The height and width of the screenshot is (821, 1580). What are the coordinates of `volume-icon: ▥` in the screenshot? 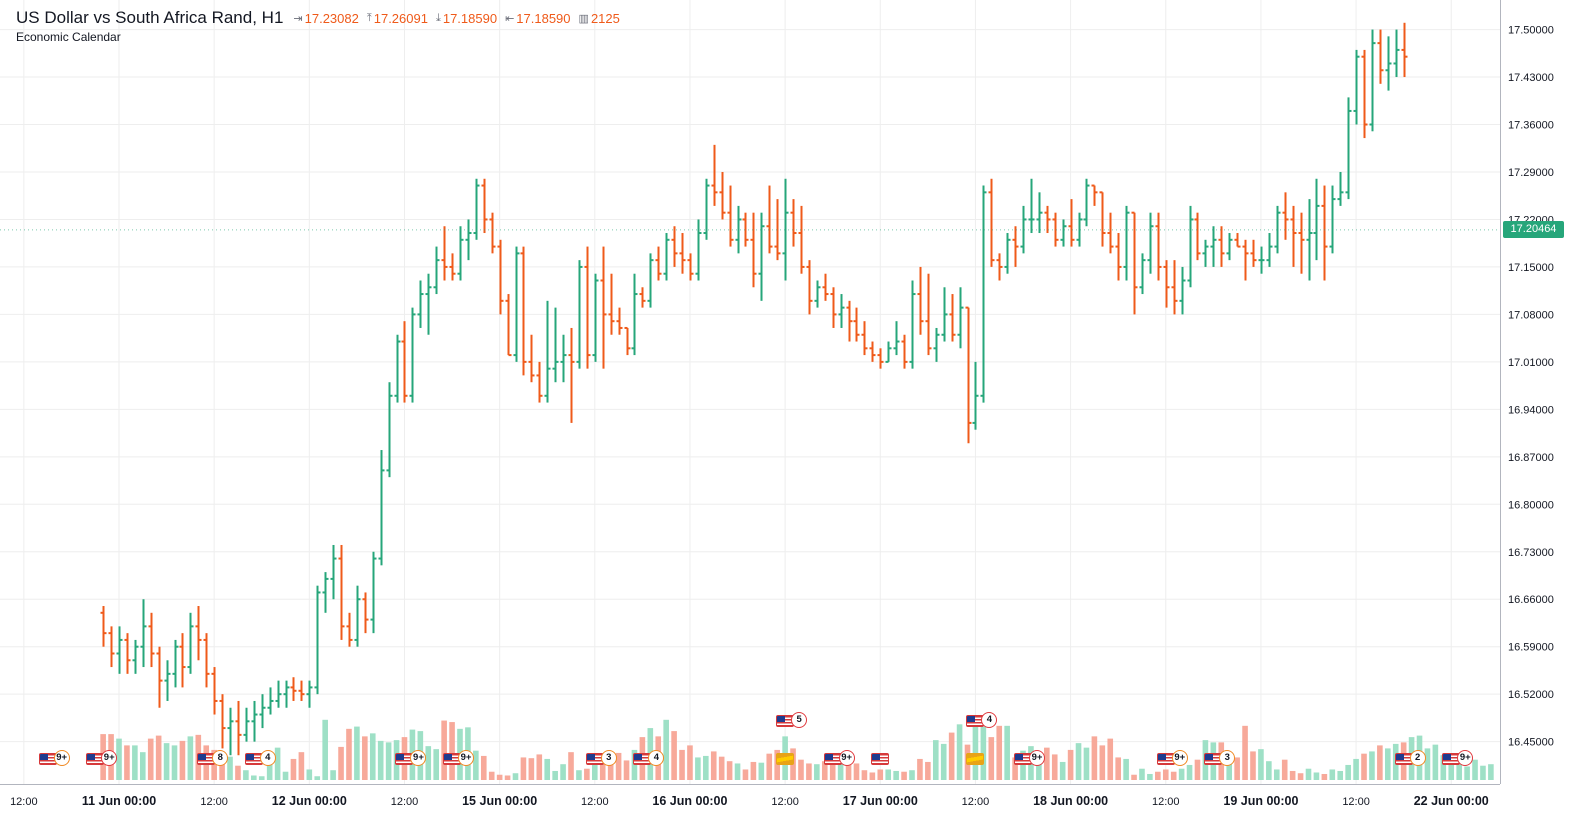 It's located at (583, 18).